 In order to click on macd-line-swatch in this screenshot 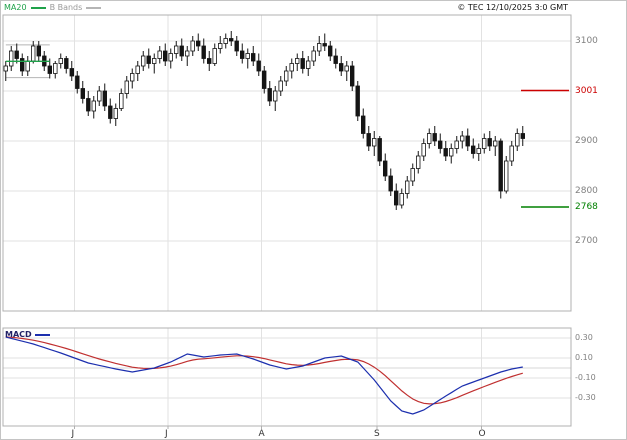, I will do `click(42, 334)`.